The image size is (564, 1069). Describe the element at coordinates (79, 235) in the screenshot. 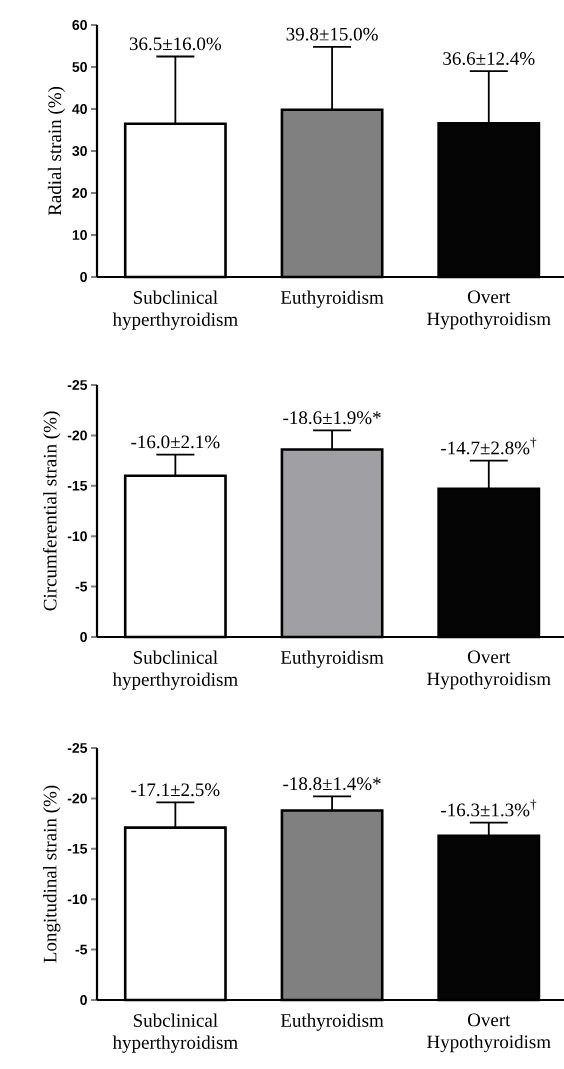

I see `y-tick-label: 10` at that location.